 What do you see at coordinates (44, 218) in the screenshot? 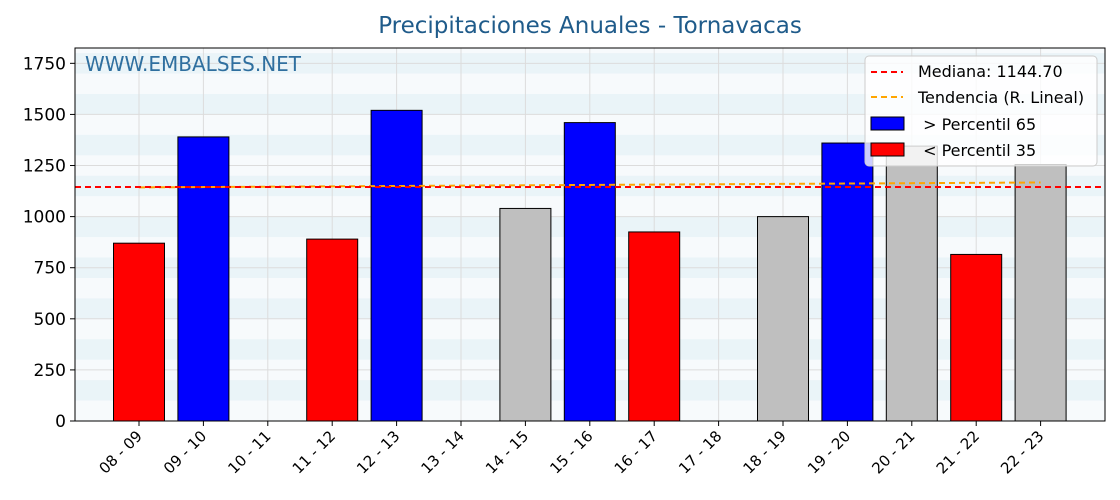
I see `y-tick-label: 1000` at bounding box center [44, 218].